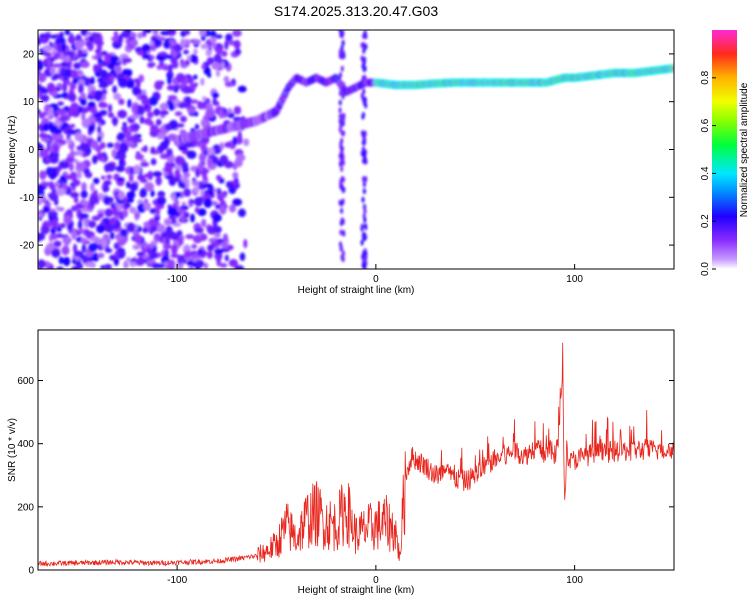 This screenshot has width=750, height=600. What do you see at coordinates (29, 102) in the screenshot?
I see `heatmap-y-tick-label: 10` at bounding box center [29, 102].